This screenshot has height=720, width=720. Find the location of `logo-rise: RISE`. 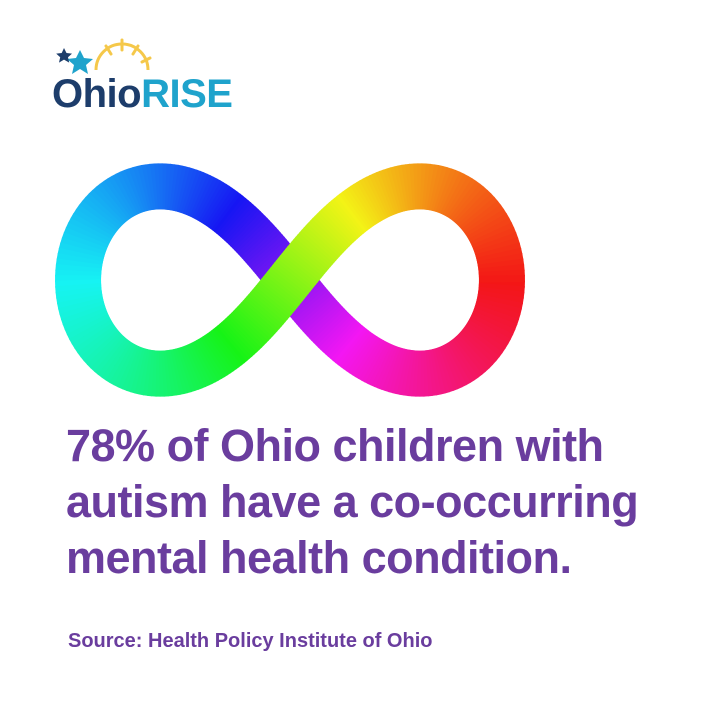

logo-rise: RISE is located at coordinates (187, 94).